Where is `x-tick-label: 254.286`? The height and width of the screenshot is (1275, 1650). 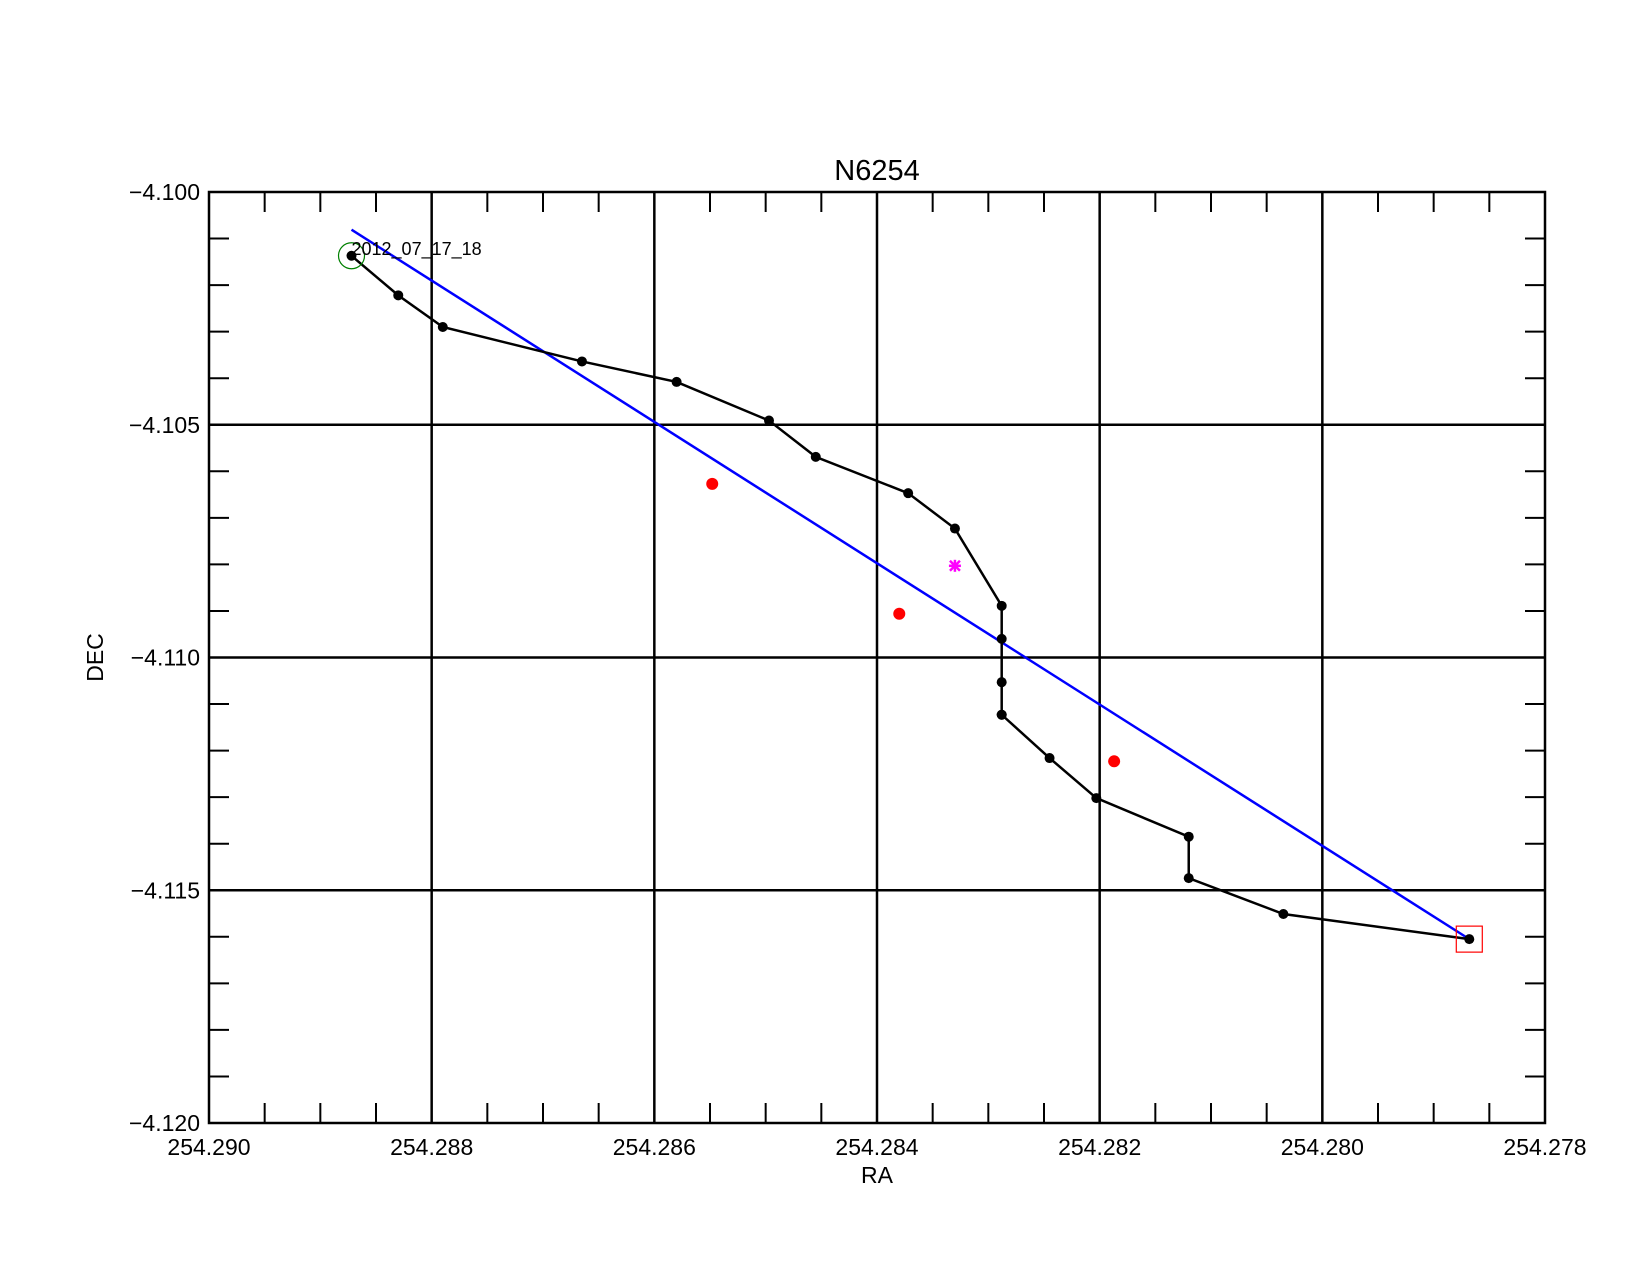 x-tick-label: 254.286 is located at coordinates (654, 1147).